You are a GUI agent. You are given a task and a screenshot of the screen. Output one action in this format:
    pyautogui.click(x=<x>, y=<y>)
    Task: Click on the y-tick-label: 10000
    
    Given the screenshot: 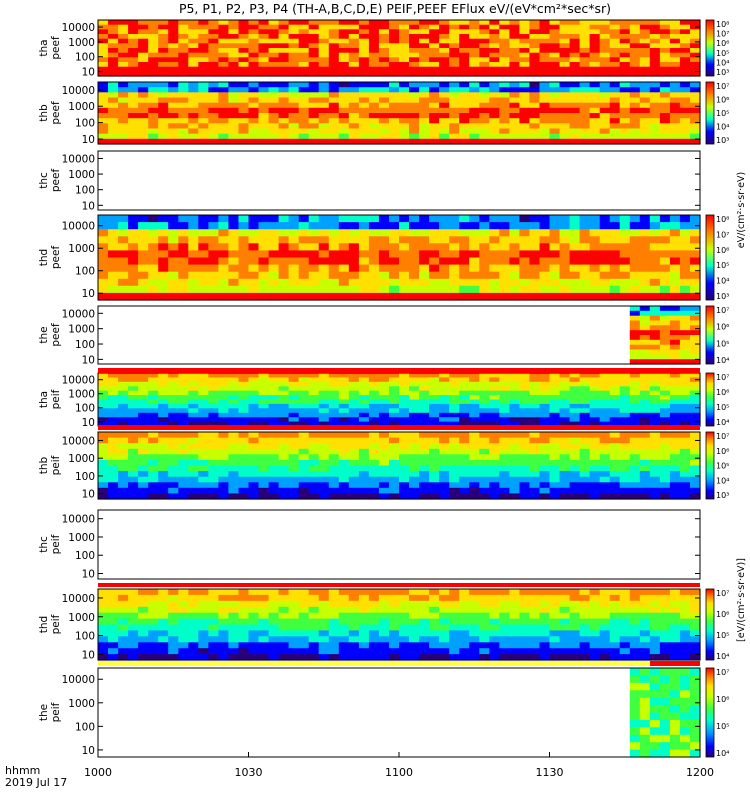 What is the action you would take?
    pyautogui.click(x=78, y=159)
    